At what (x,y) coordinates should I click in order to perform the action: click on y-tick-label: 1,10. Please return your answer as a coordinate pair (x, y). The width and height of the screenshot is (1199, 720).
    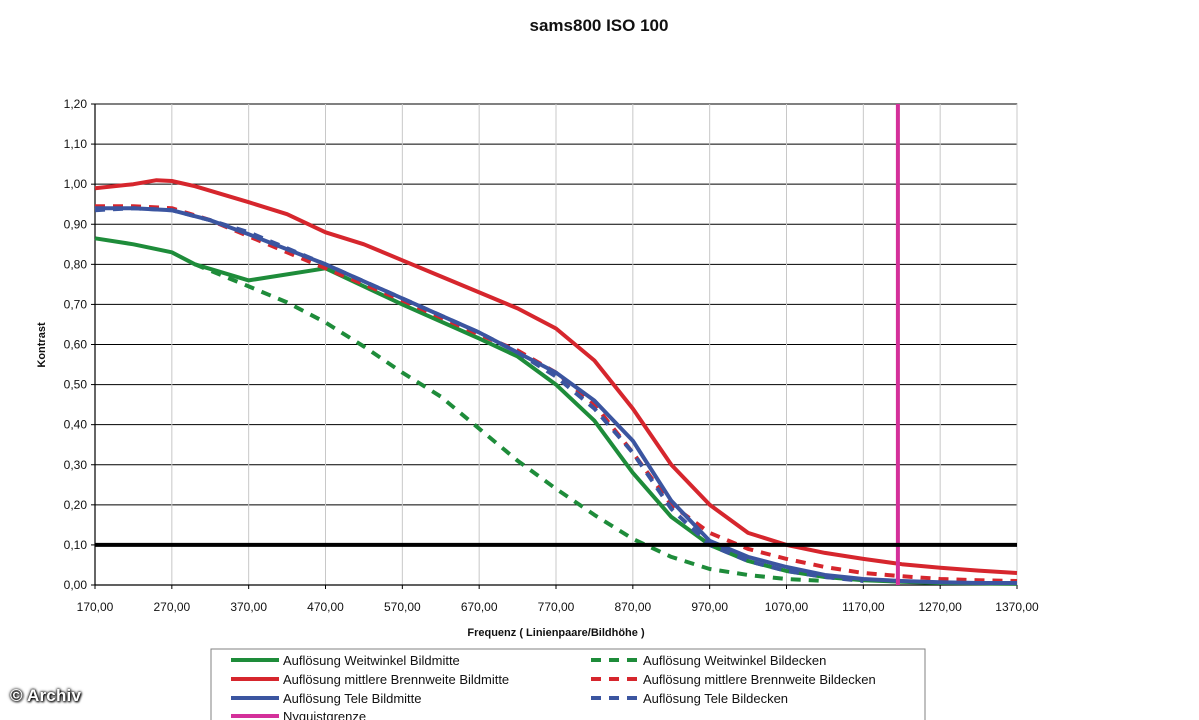
    Looking at the image, I should click on (76, 144).